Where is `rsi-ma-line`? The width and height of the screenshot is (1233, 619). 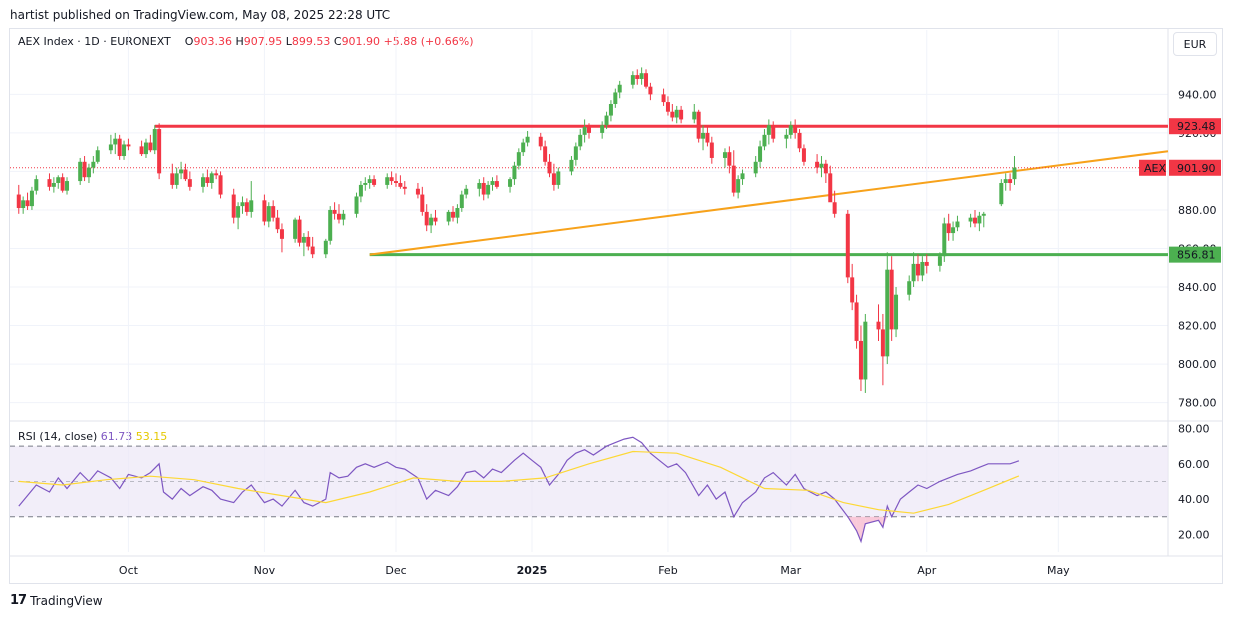
rsi-ma-line is located at coordinates (519, 482).